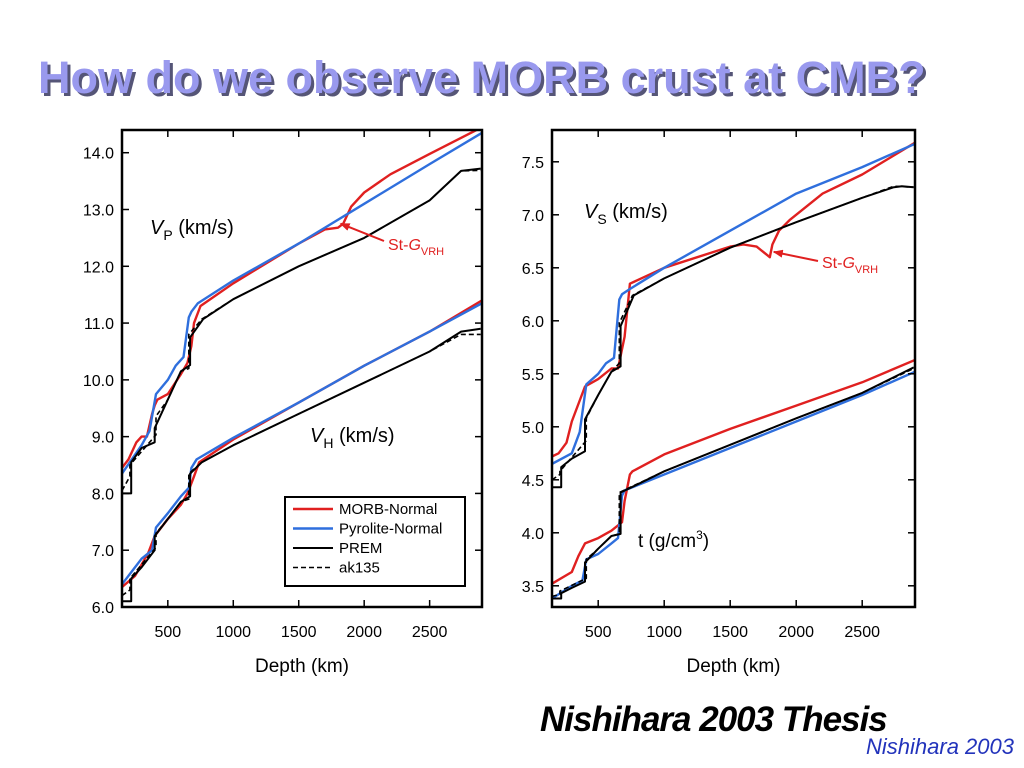 This screenshot has width=1024, height=768. What do you see at coordinates (673, 540) in the screenshot?
I see `annotation-density: t (g/cm3)` at bounding box center [673, 540].